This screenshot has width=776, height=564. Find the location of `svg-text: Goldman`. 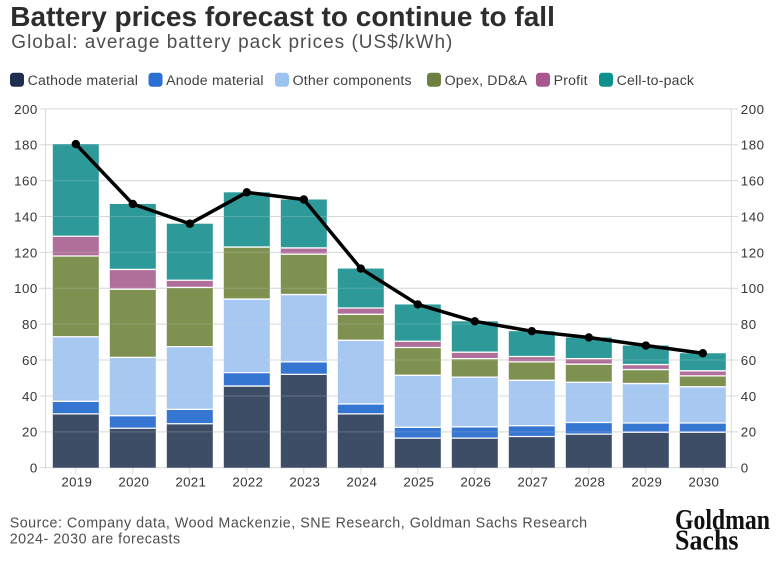

svg-text: Goldman is located at coordinates (722, 520).